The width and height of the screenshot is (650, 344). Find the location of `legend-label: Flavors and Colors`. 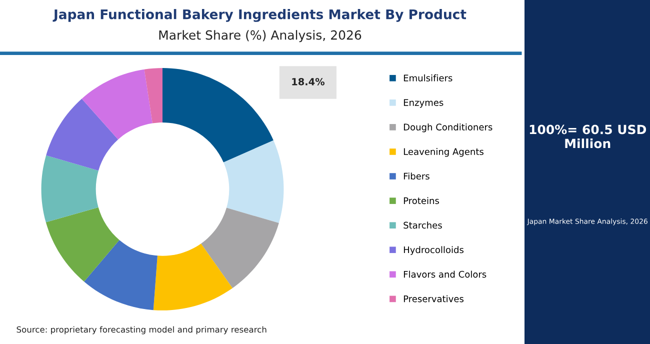

legend-label: Flavors and Colors is located at coordinates (445, 274).